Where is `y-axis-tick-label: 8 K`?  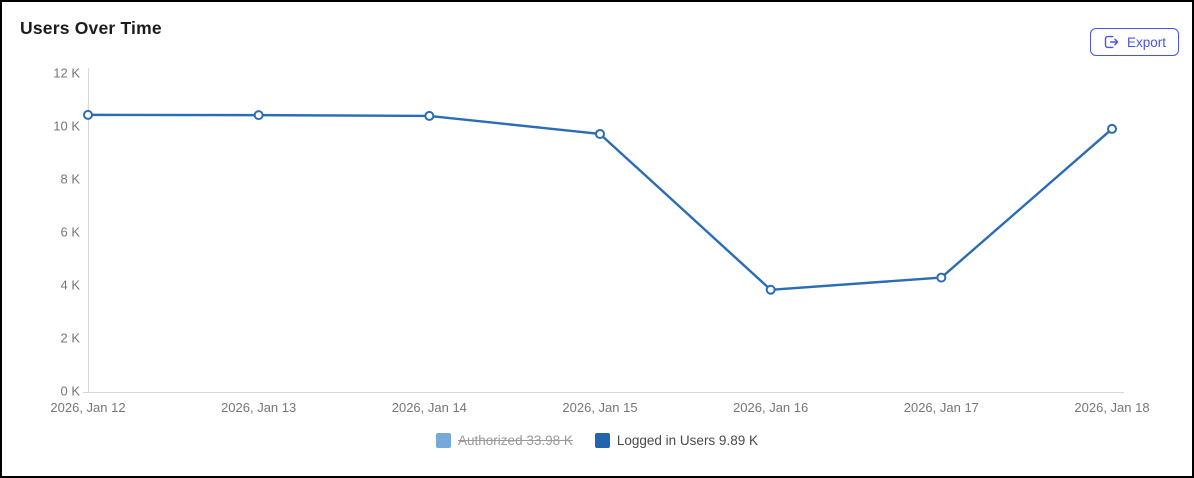 y-axis-tick-label: 8 K is located at coordinates (70, 179).